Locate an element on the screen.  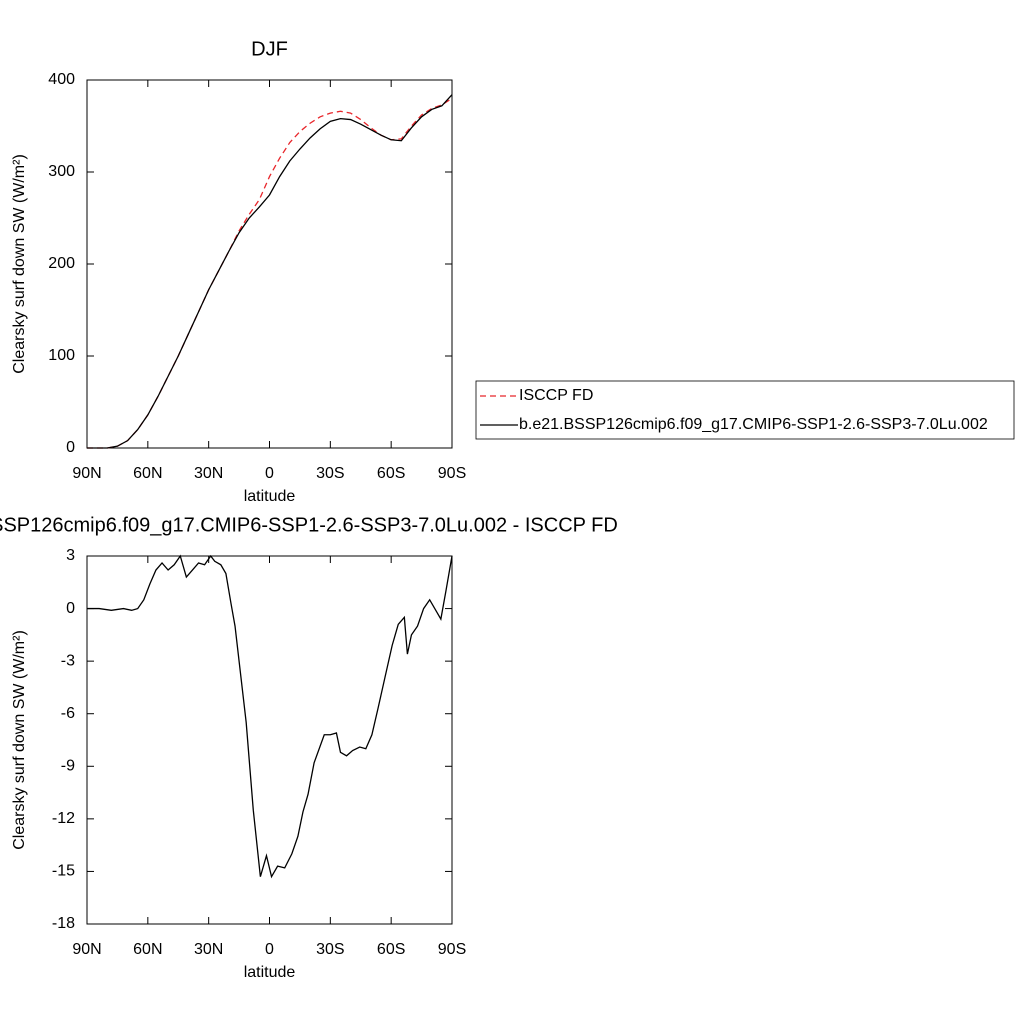
y-tick-label: 300 is located at coordinates (61, 171).